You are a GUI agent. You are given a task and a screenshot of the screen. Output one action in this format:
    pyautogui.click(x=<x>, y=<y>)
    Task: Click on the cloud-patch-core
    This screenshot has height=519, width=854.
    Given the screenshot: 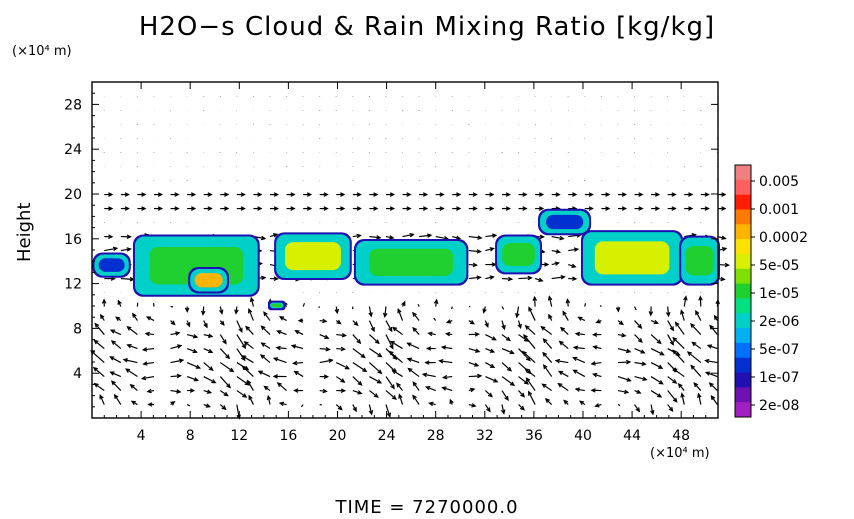 What is the action you would take?
    pyautogui.click(x=564, y=222)
    